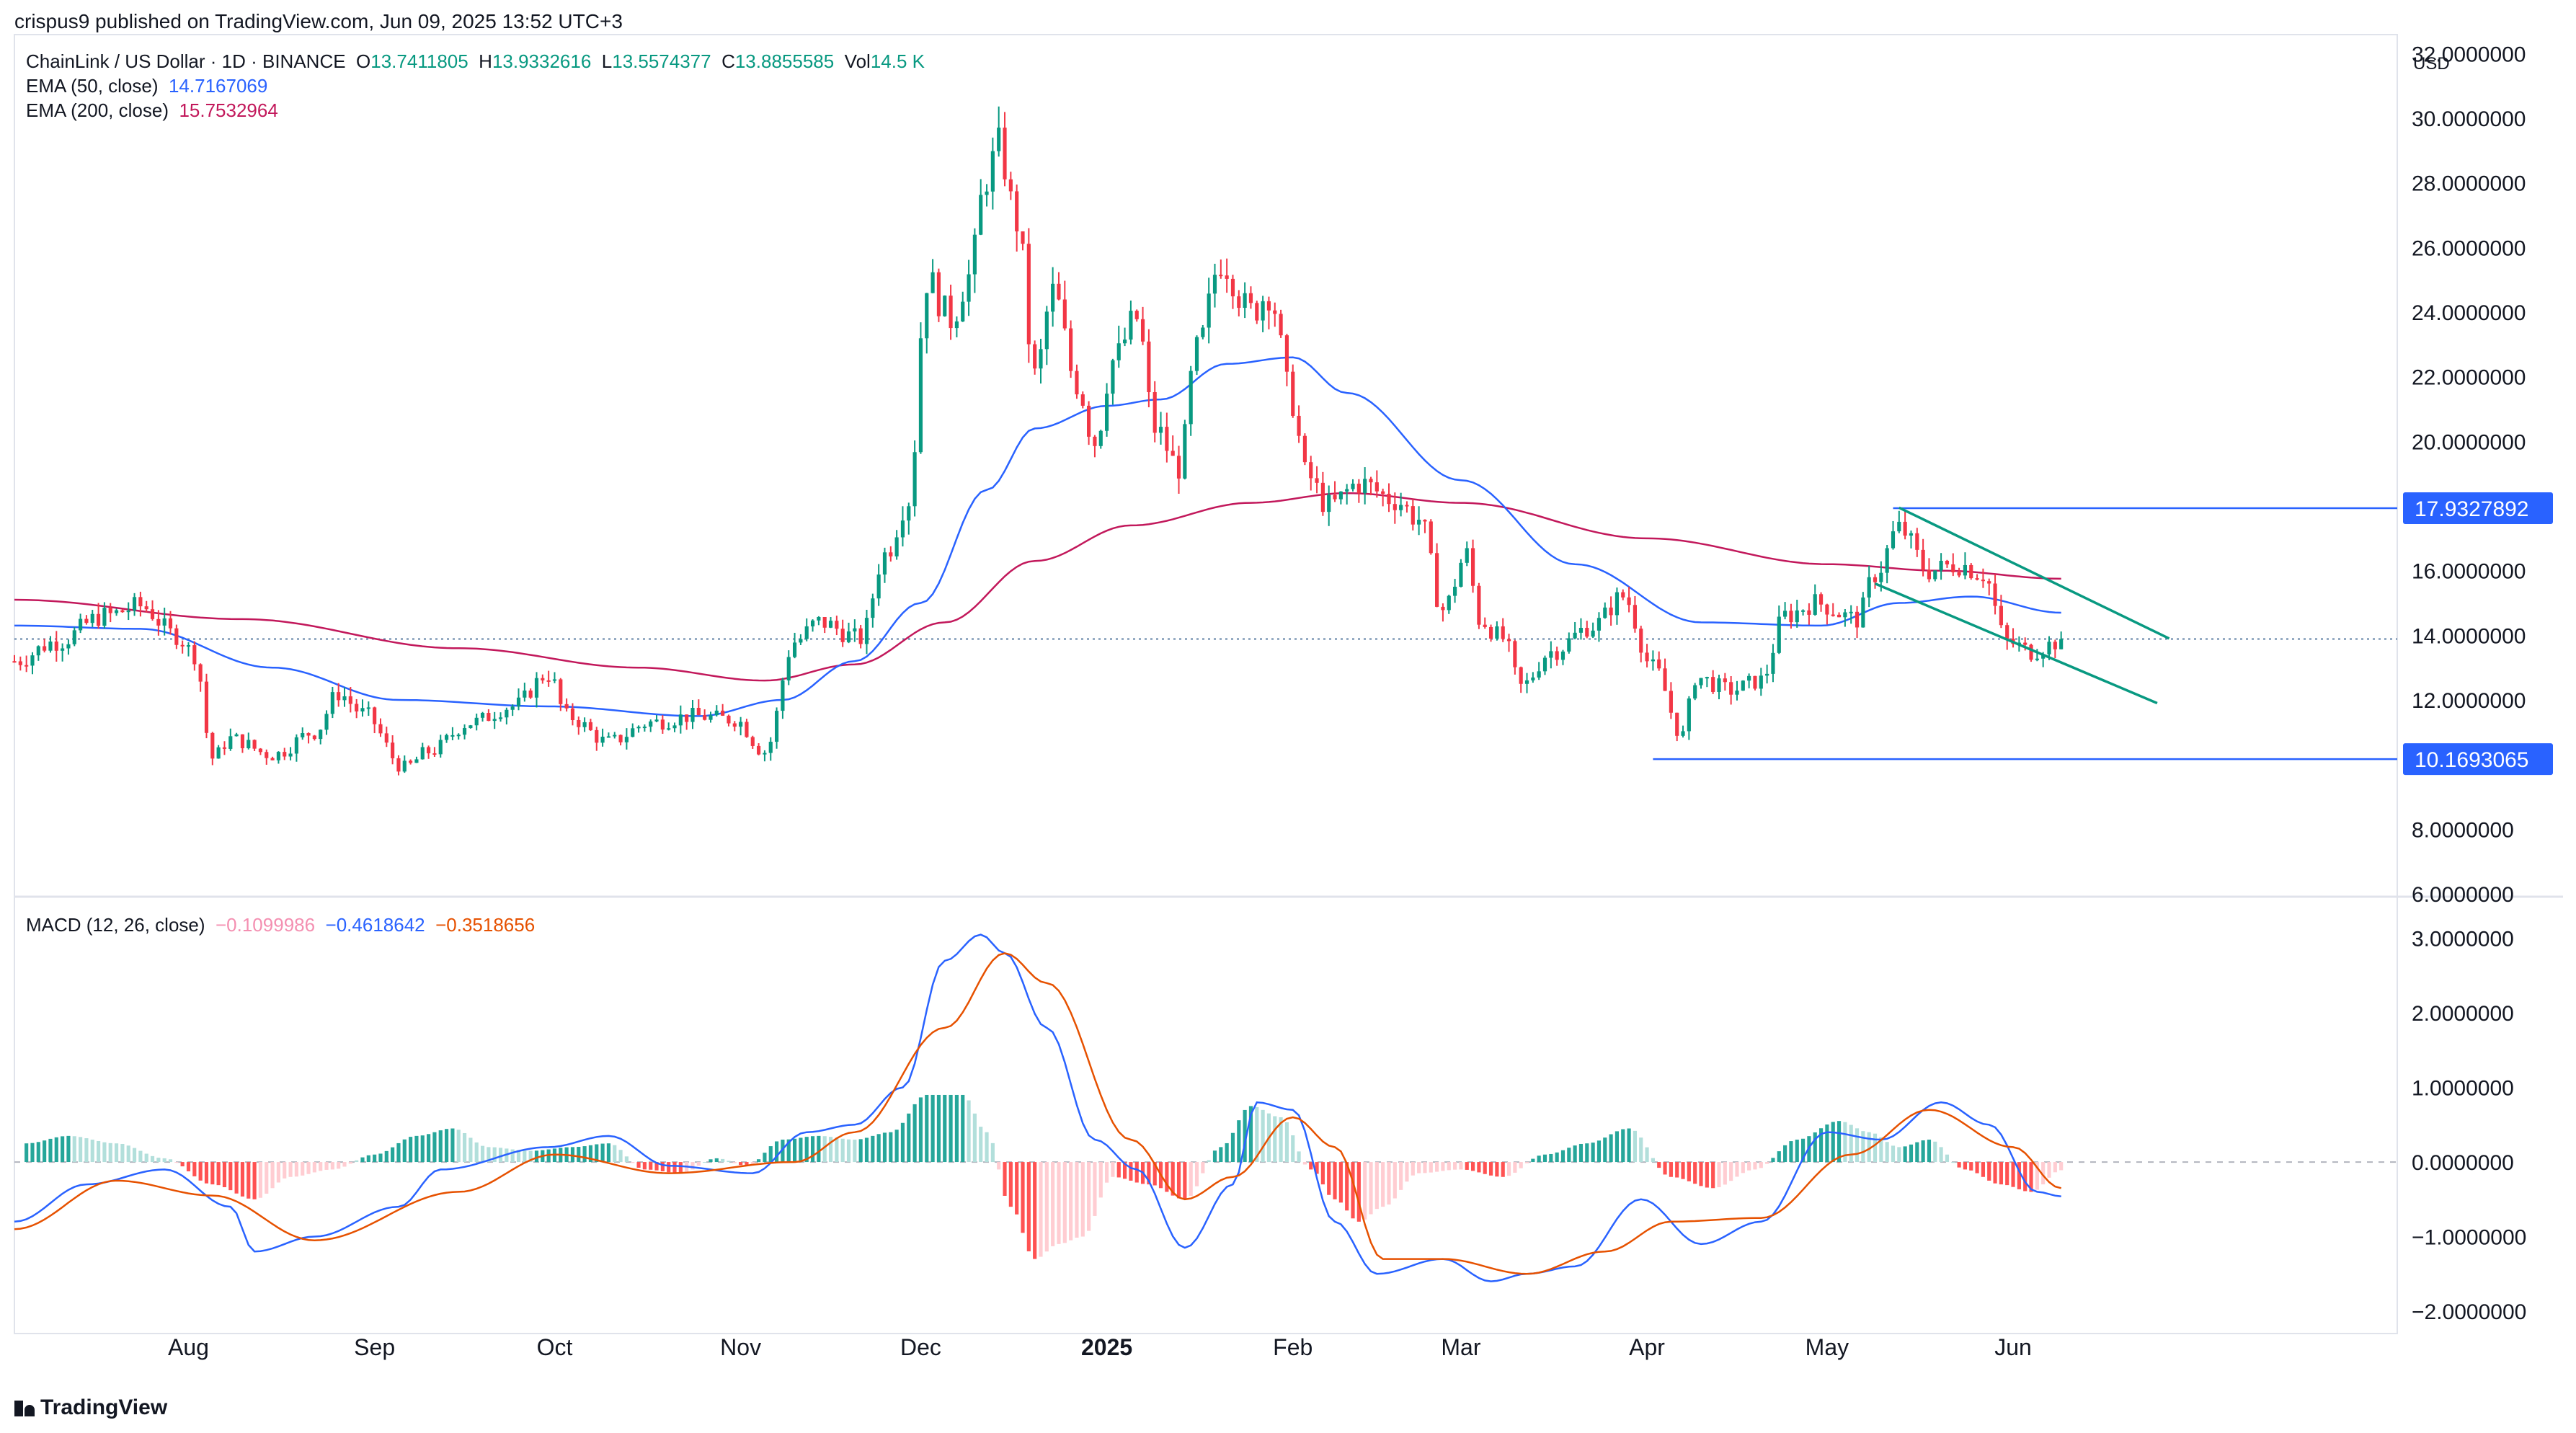 The width and height of the screenshot is (2576, 1433). I want to click on ema200-legend: EMA (200, close) 15.7532964, so click(152, 110).